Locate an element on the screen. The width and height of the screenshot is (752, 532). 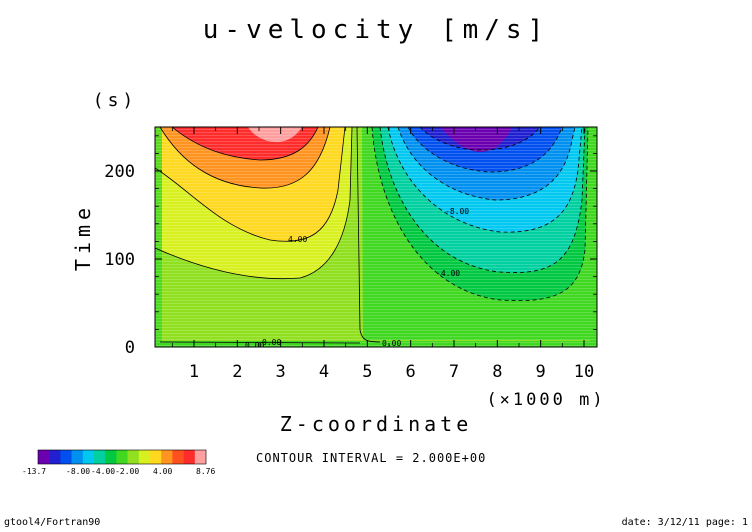
footer-right: date: 3/12/11 page: 1 is located at coordinates (685, 522).